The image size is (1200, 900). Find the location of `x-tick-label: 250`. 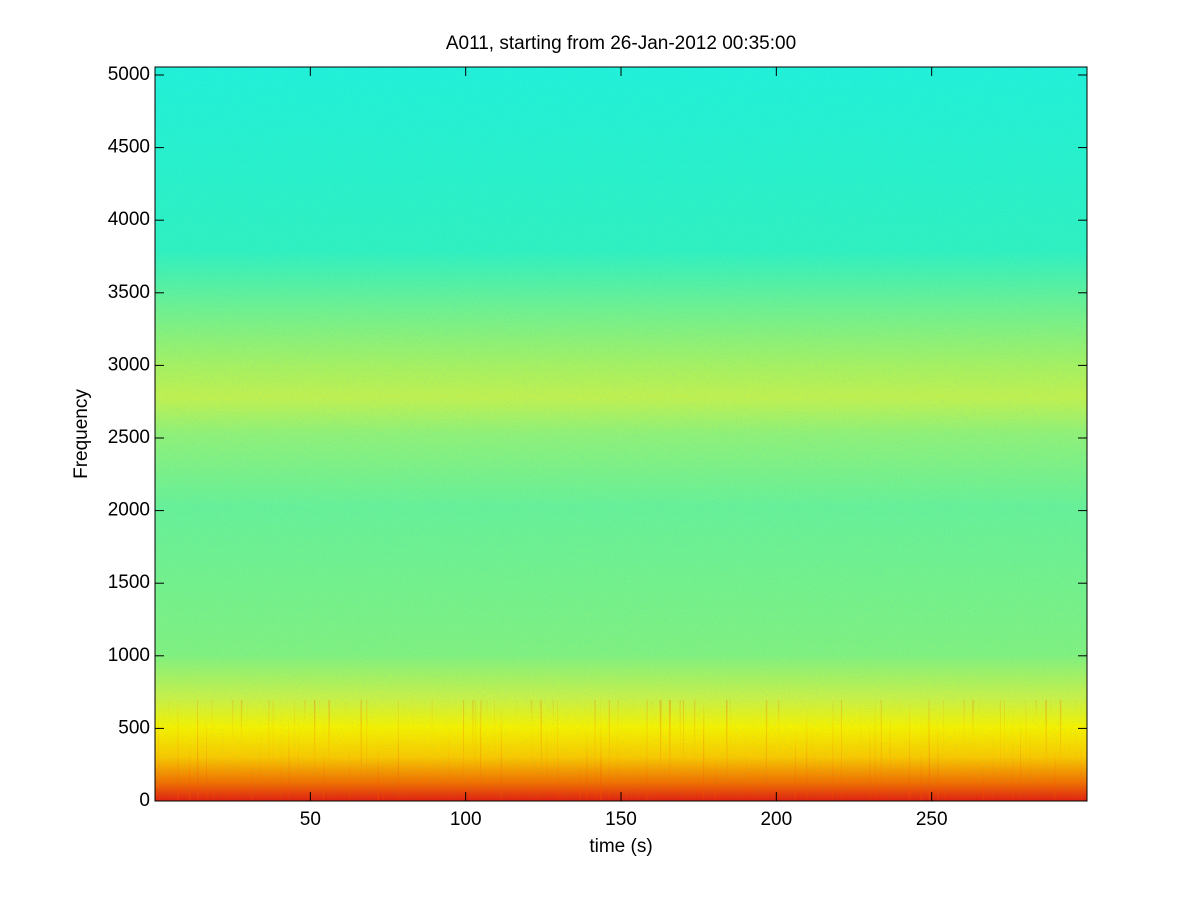

x-tick-label: 250 is located at coordinates (932, 819).